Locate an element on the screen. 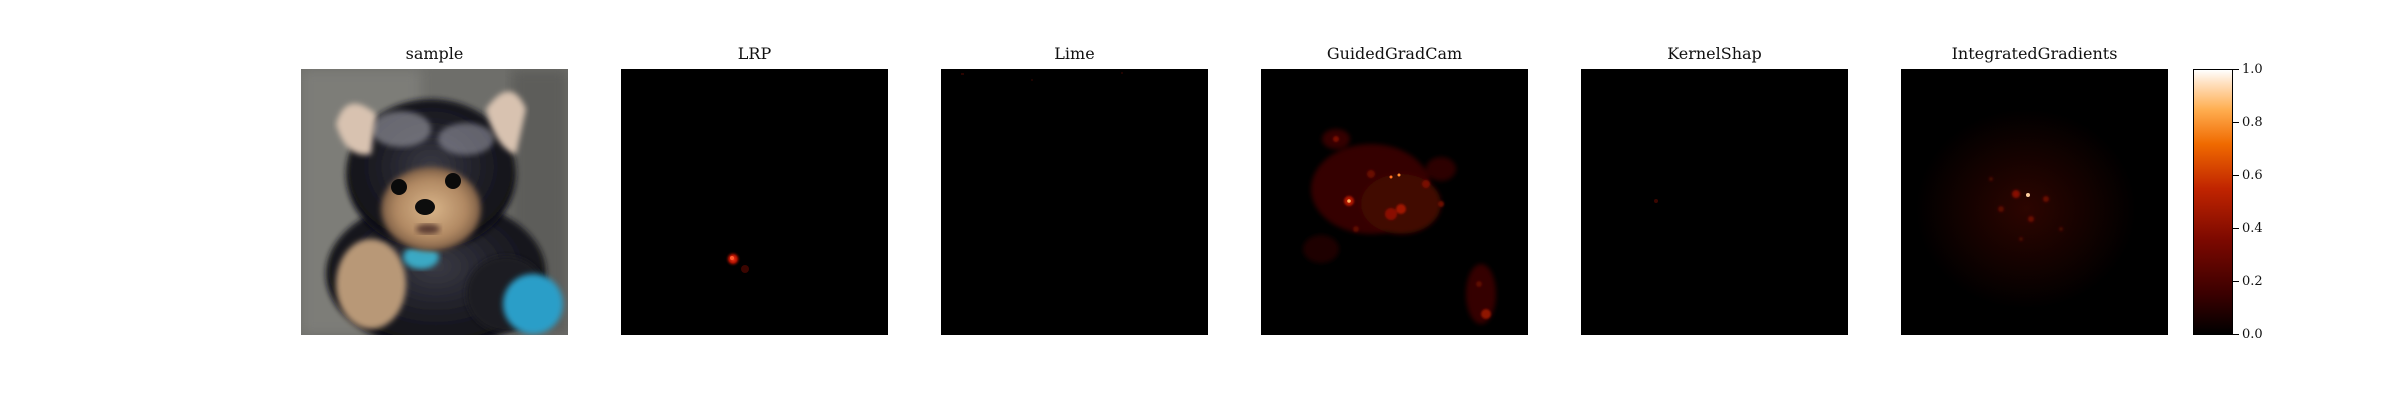 The width and height of the screenshot is (2400, 400). integratedgradients-heatmap is located at coordinates (2034, 202).